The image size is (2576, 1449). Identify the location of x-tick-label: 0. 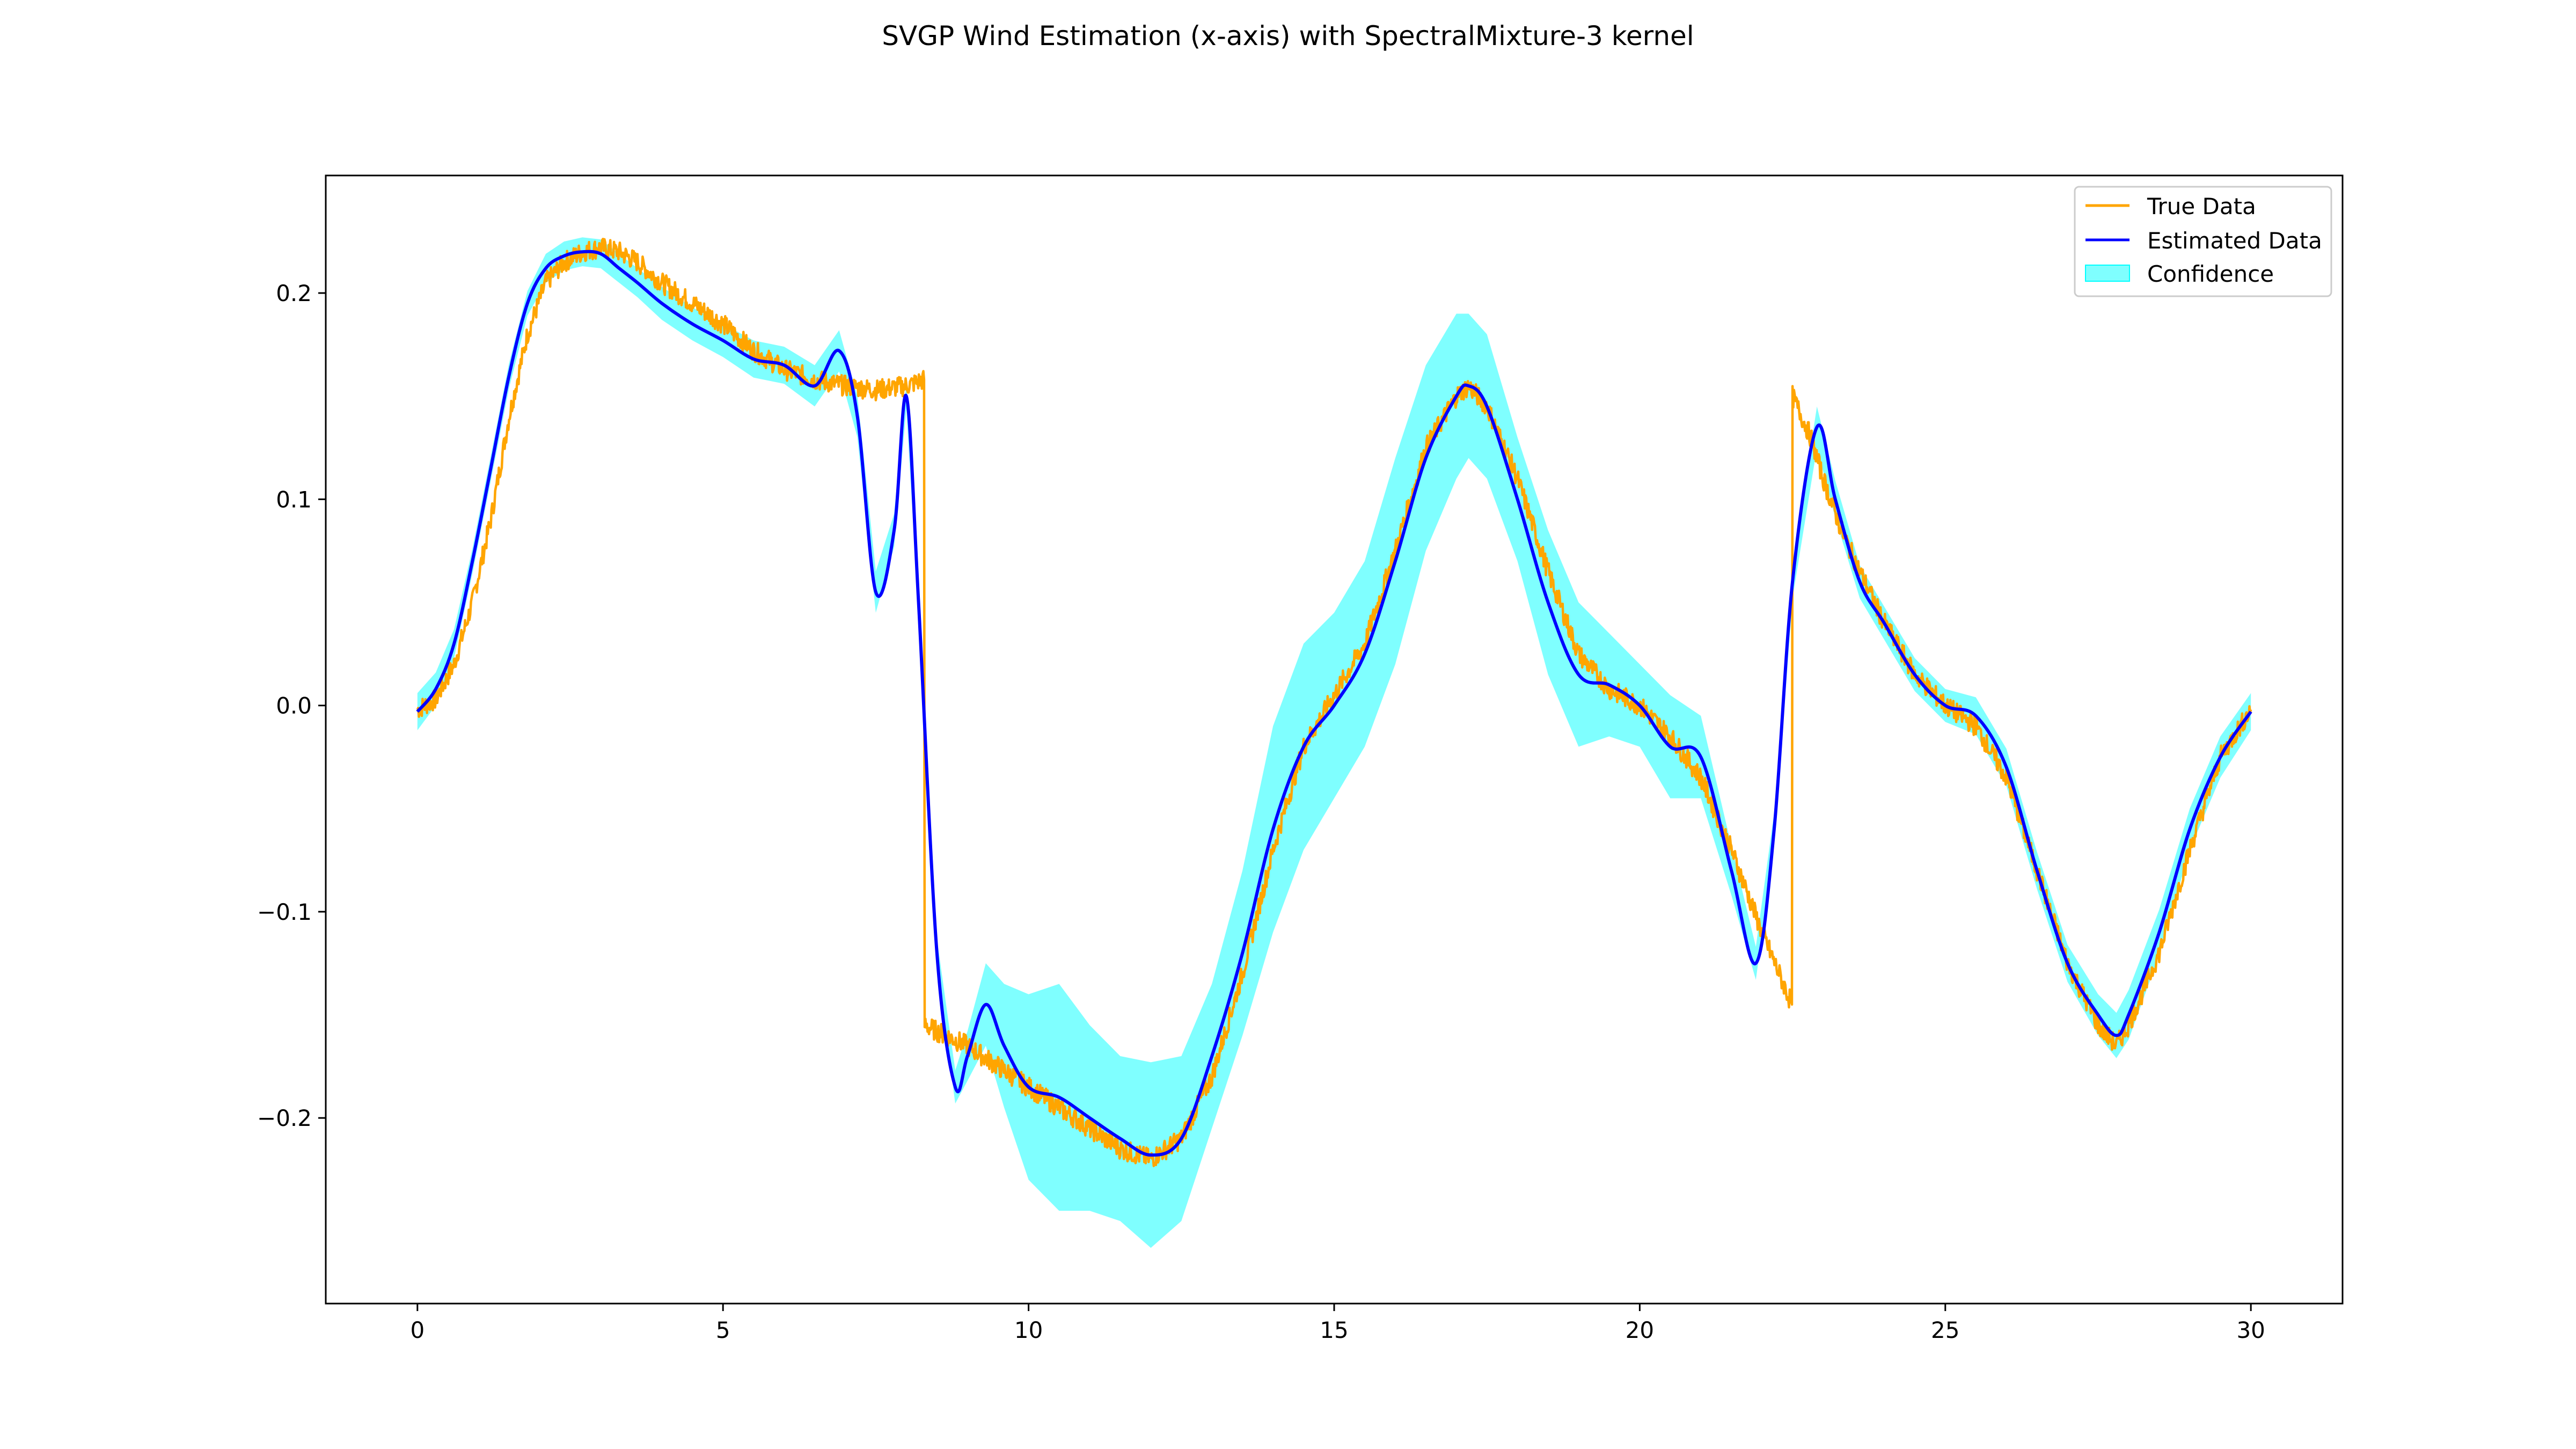
(417, 1330).